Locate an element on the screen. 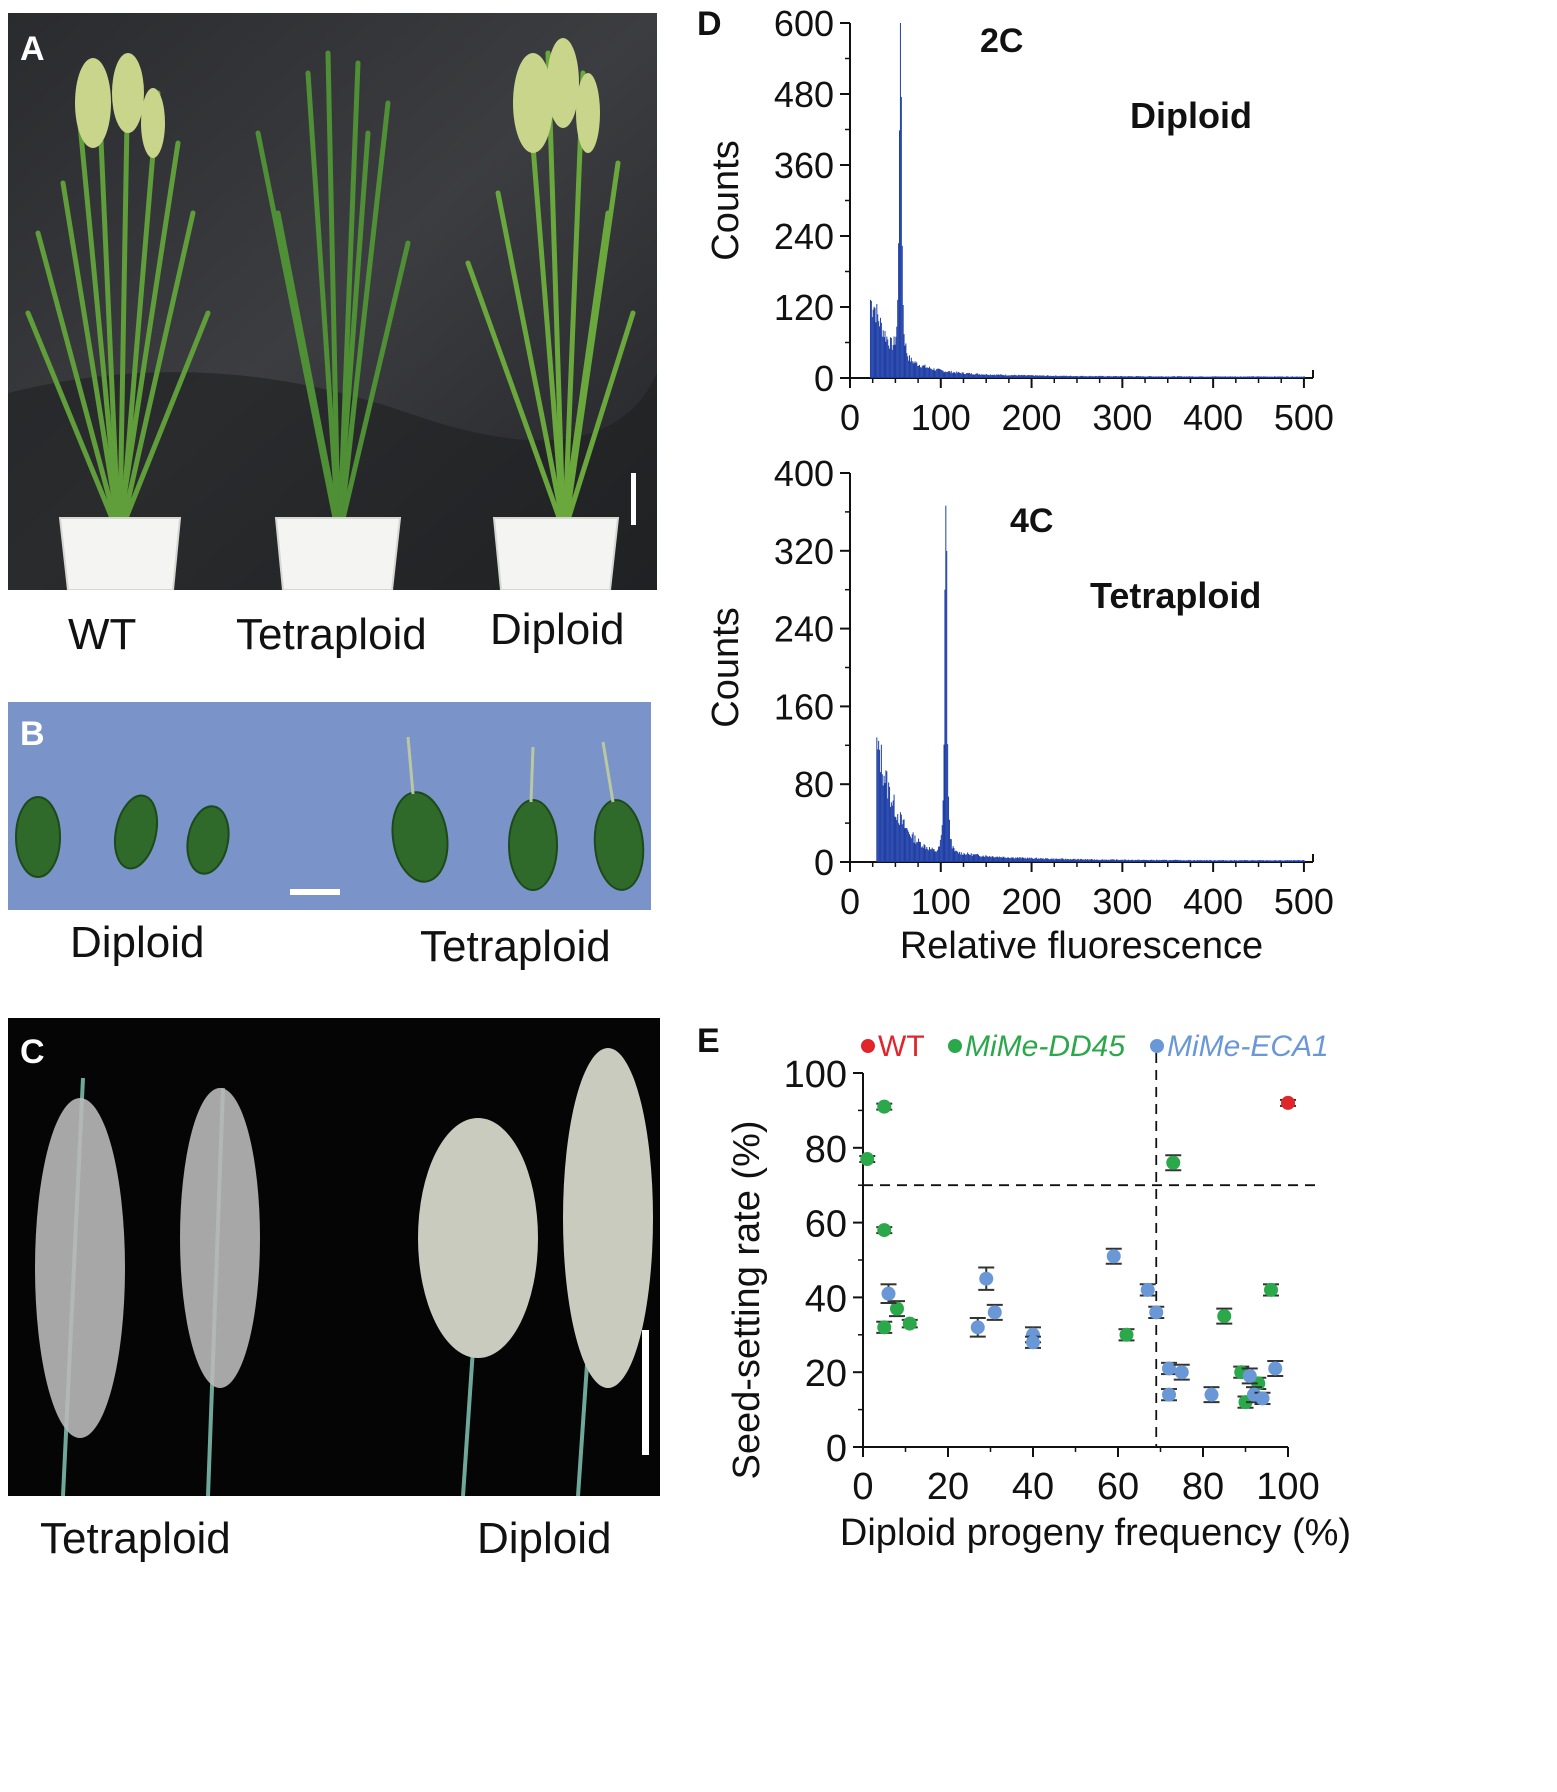 The width and height of the screenshot is (1557, 1792). y-tick-label: 60 is located at coordinates (826, 1225).